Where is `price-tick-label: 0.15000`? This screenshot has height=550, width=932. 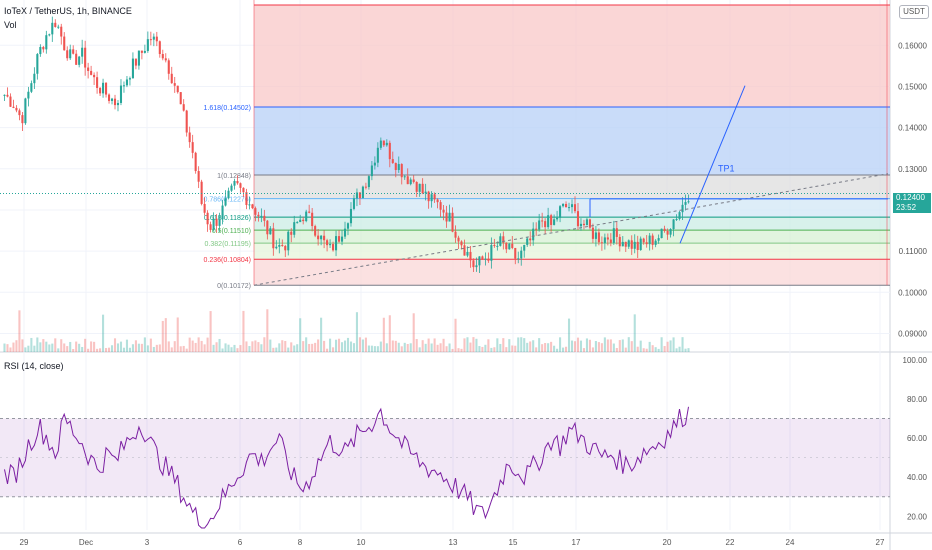 price-tick-label: 0.15000 is located at coordinates (912, 86).